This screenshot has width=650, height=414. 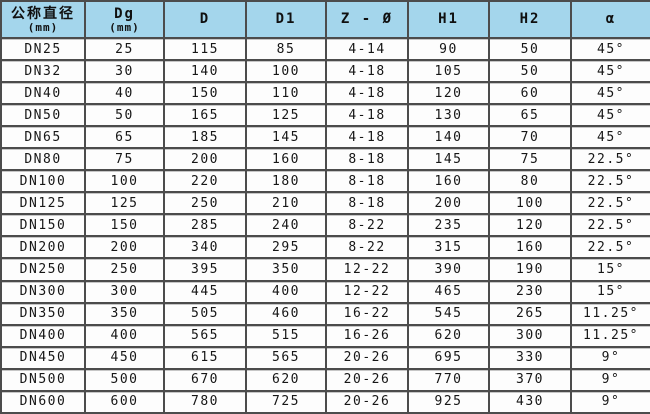 I want to click on col-header-d1: D1, so click(x=286, y=19).